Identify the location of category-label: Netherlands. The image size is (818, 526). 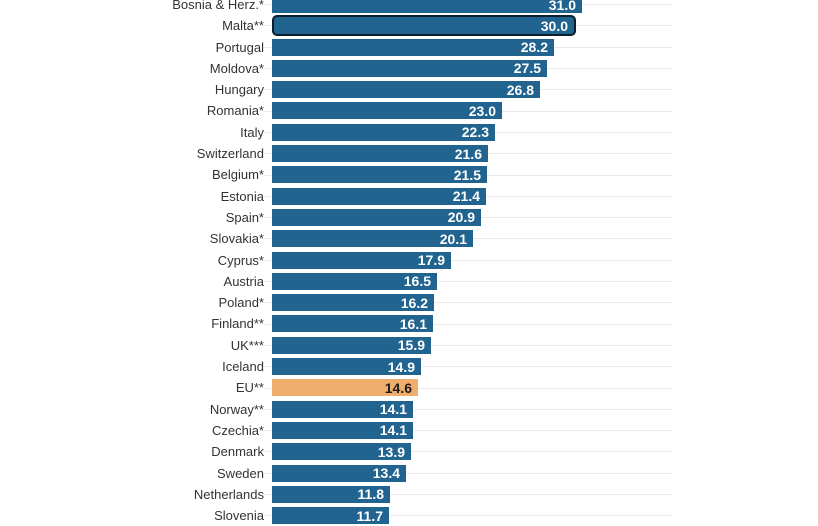
(228, 494).